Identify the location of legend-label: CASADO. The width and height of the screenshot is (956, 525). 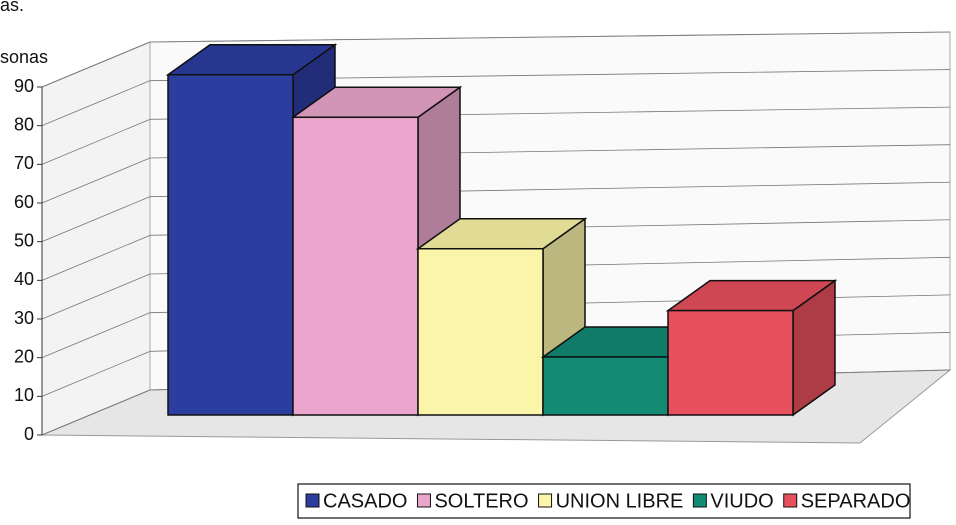
(365, 501).